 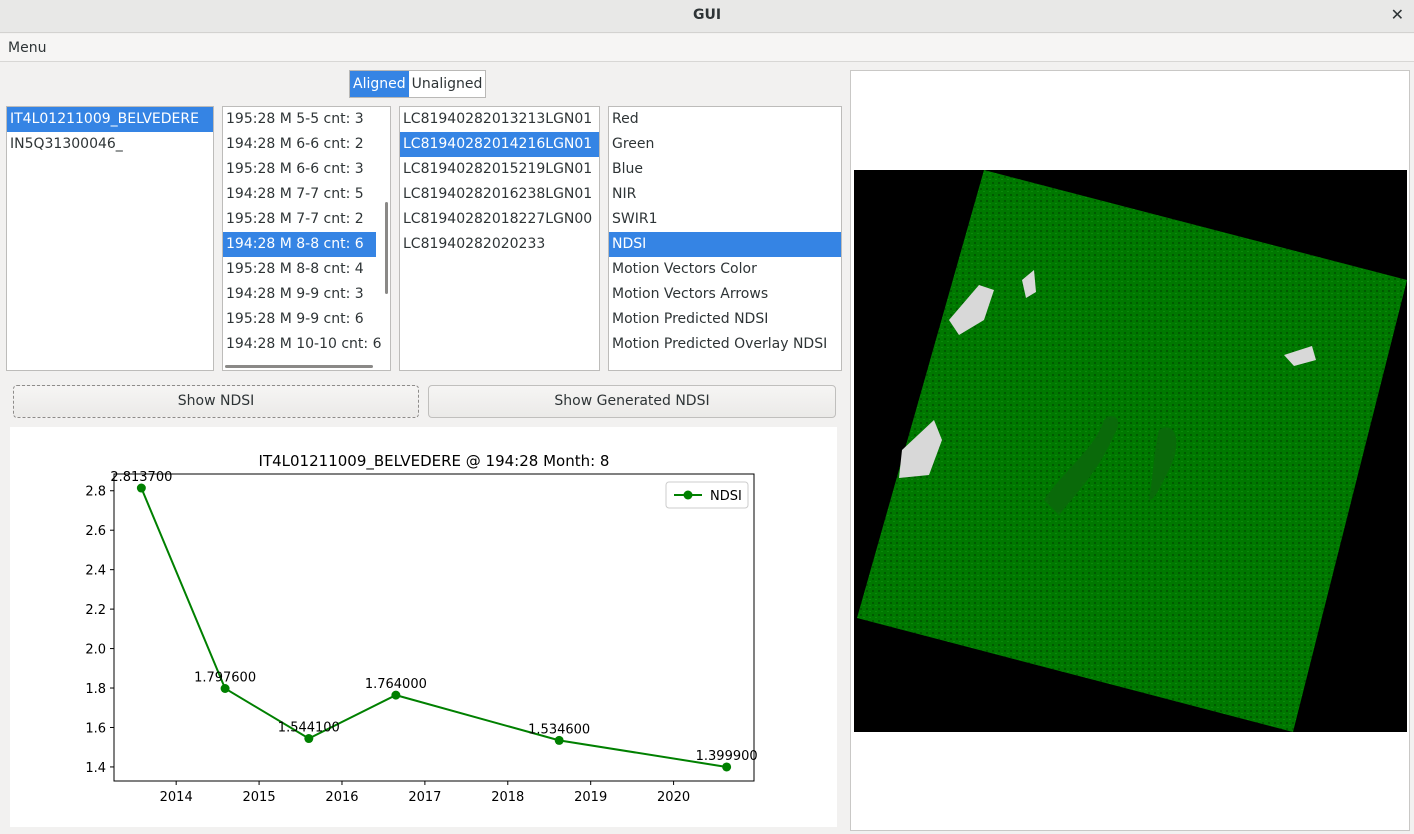 I want to click on band-list-item: Motion Predicted NDSI, so click(x=690, y=319).